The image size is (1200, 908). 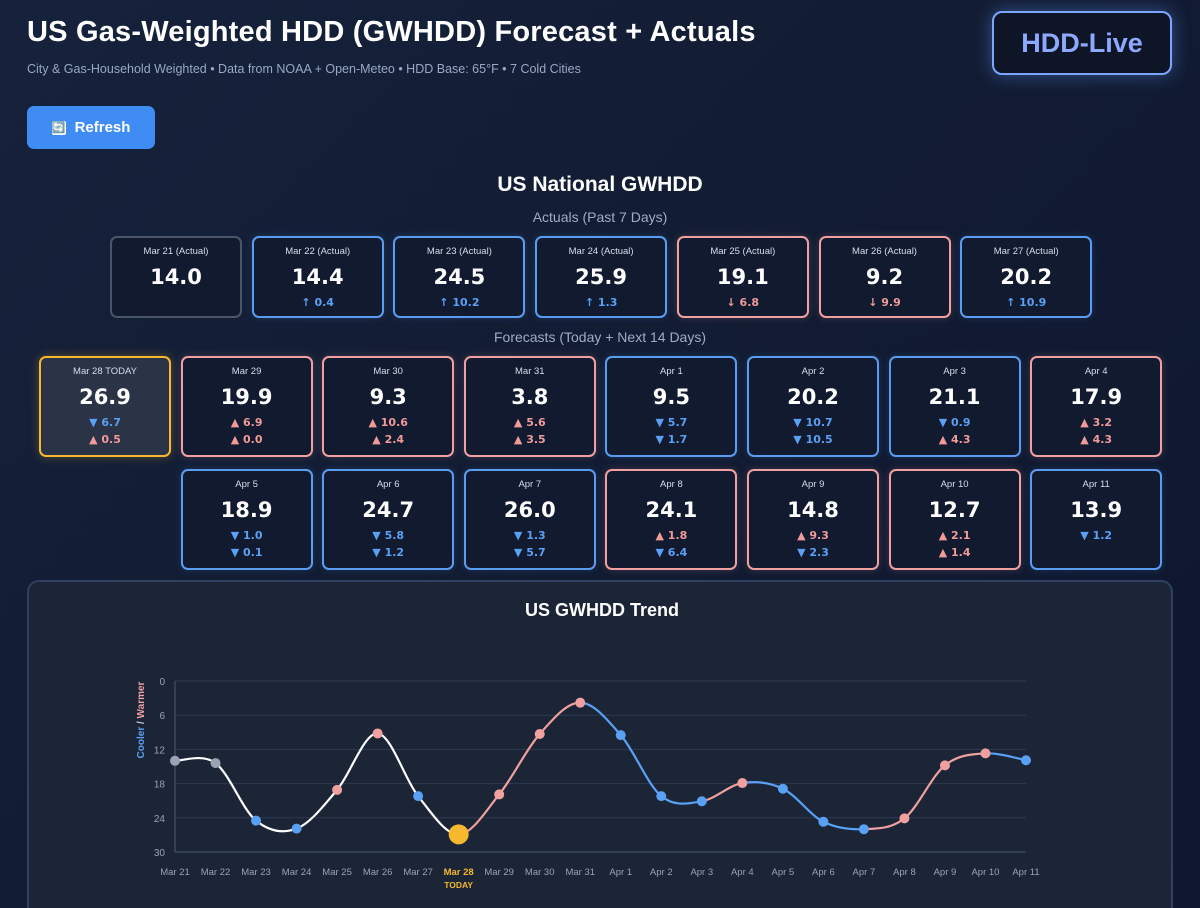 What do you see at coordinates (813, 484) in the screenshot?
I see `card-date-label: Apr 9` at bounding box center [813, 484].